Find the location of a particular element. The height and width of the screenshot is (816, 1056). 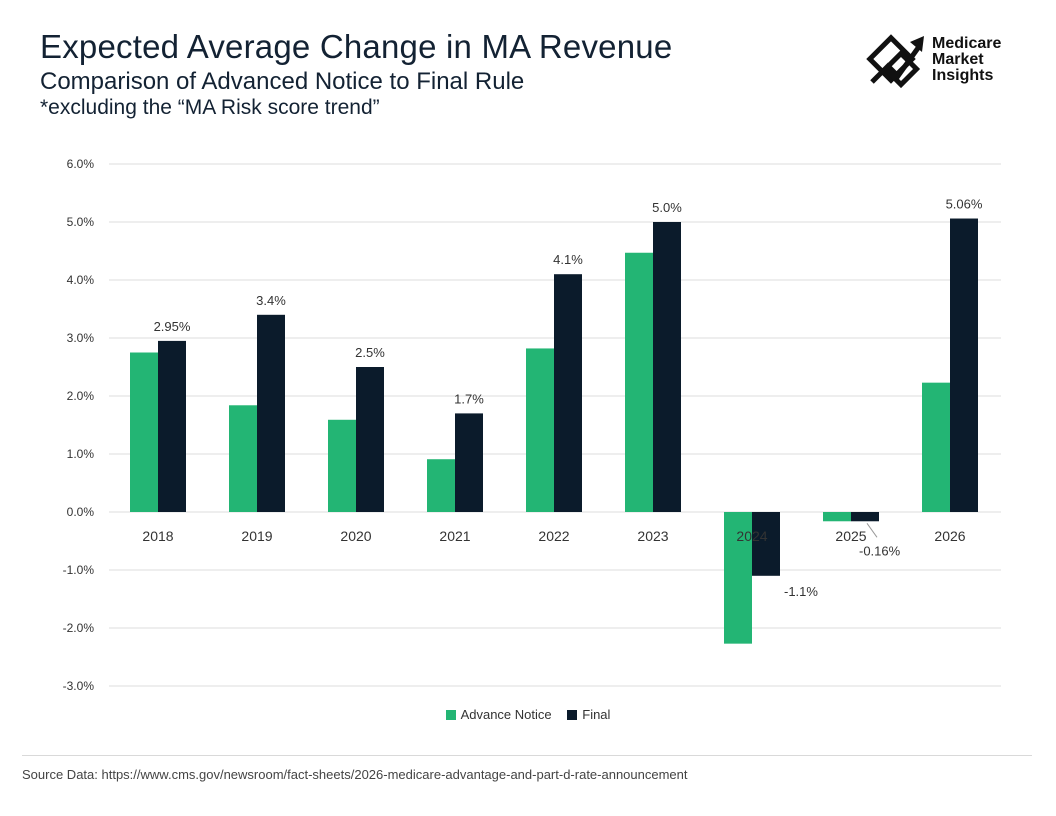

chart-arrow-logo-icon is located at coordinates (895, 61).